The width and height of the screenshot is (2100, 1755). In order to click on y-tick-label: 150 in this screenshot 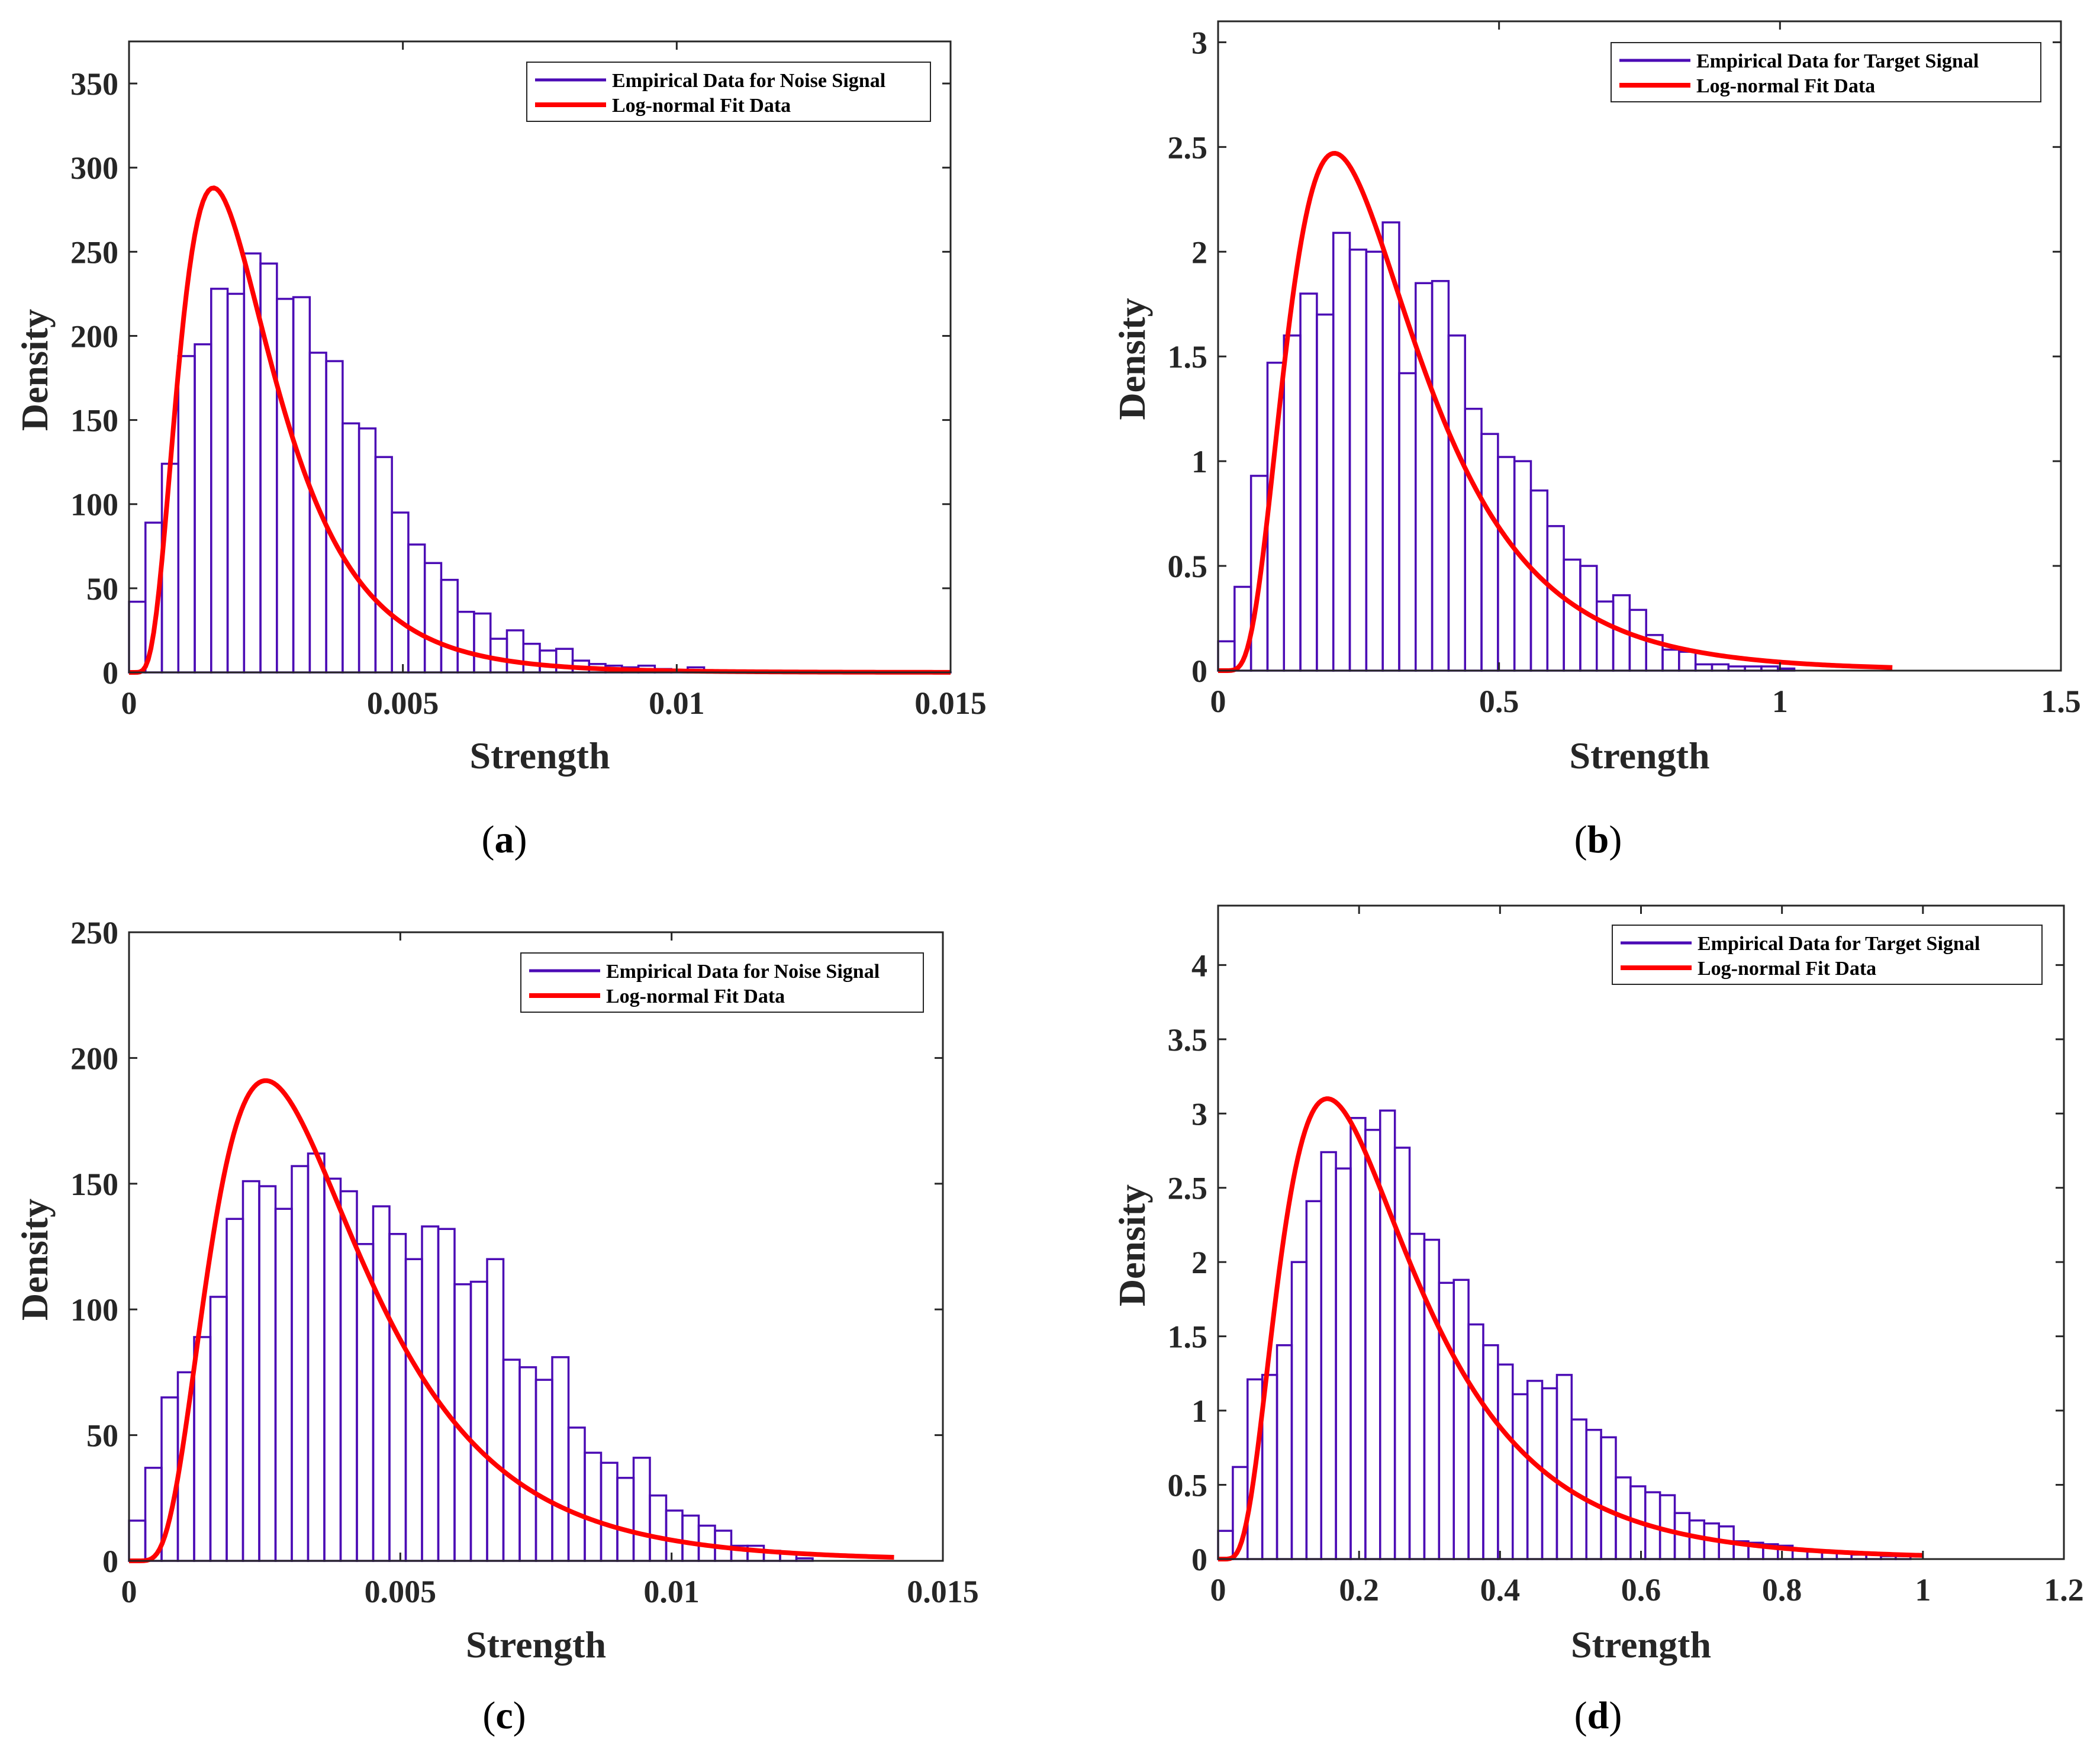, I will do `click(94, 1184)`.